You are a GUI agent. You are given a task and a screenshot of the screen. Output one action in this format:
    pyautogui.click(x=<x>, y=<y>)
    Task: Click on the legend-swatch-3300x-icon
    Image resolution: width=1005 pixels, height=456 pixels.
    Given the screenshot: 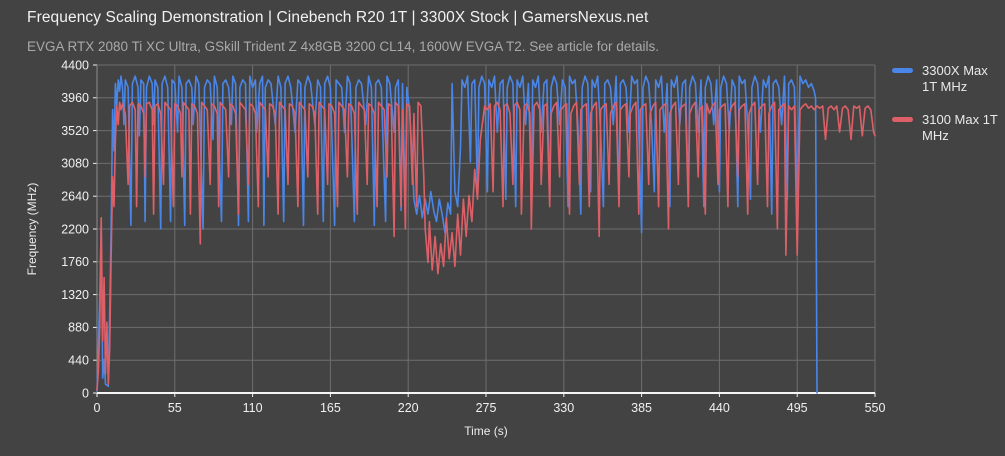 What is the action you would take?
    pyautogui.click(x=902, y=70)
    